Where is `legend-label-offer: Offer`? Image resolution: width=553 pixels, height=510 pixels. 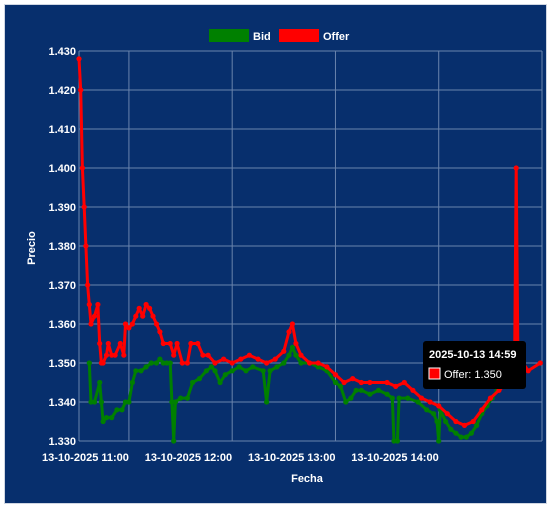
legend-label-offer: Offer is located at coordinates (336, 37).